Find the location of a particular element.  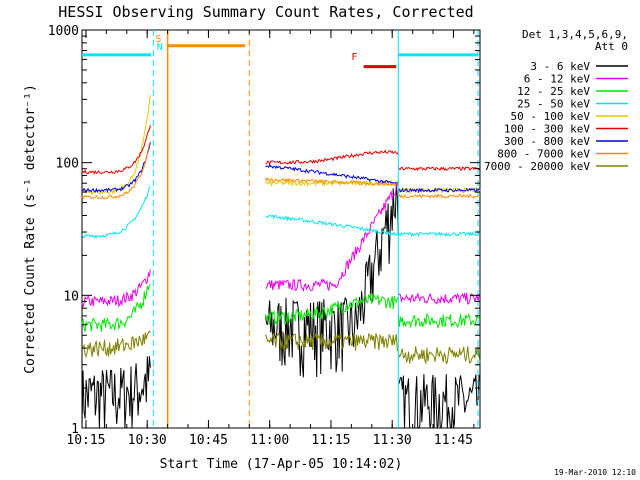

legend-label: 800 - 7000 keV is located at coordinates (543, 154).